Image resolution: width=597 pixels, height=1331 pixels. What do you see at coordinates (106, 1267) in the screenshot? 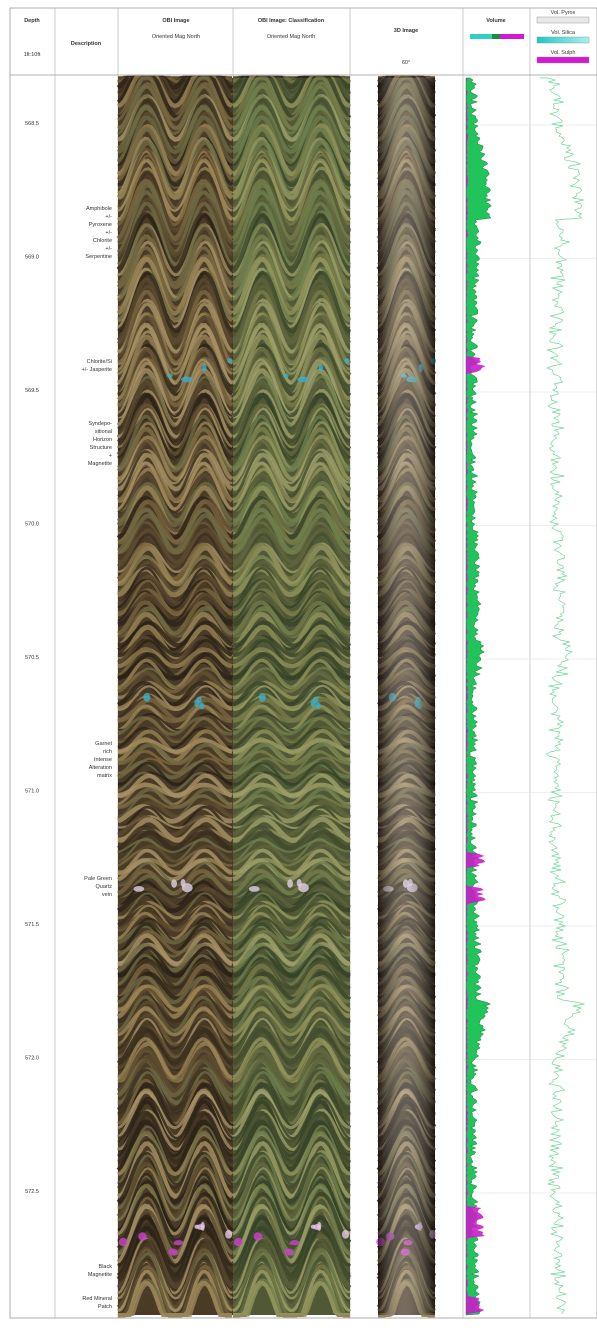
I see `description-text: Black` at bounding box center [106, 1267].